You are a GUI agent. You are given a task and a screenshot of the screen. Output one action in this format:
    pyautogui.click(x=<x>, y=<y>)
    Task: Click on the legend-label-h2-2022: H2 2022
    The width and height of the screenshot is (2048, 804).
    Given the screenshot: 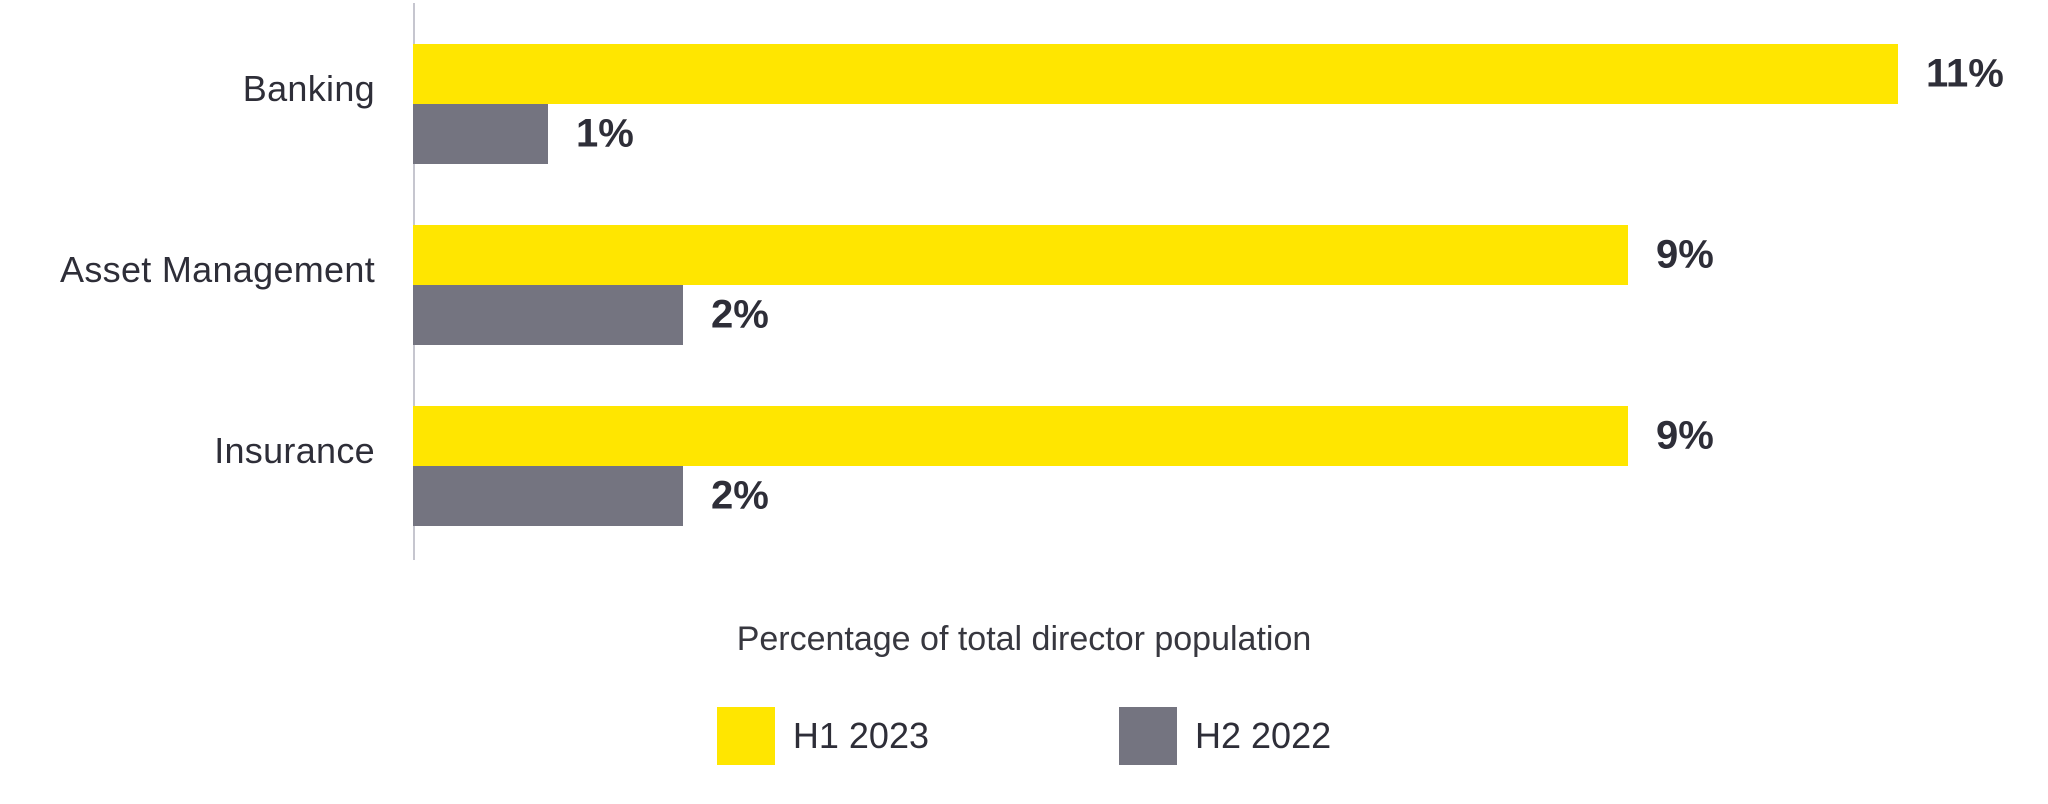 What is the action you would take?
    pyautogui.click(x=1263, y=735)
    